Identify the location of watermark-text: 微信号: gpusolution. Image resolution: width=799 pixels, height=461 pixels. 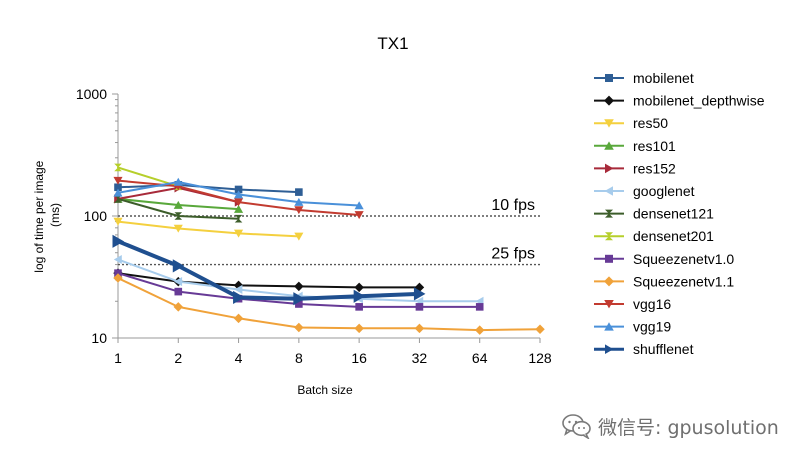
(688, 427).